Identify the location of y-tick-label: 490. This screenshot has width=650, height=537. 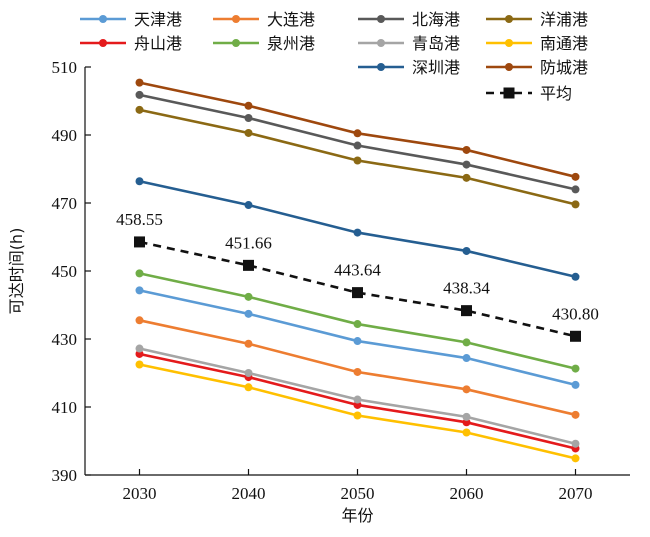
(65, 135).